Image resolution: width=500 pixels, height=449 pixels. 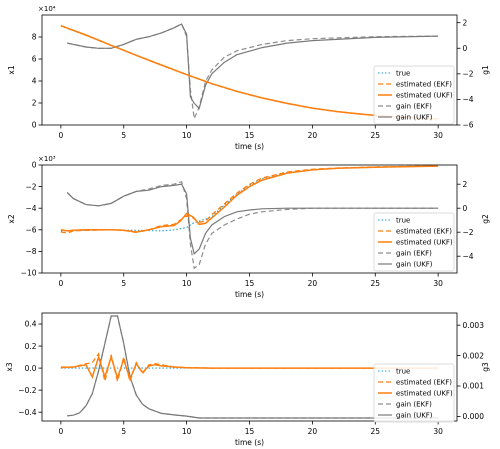 What do you see at coordinates (11, 218) in the screenshot?
I see `y-axis-label: x2` at bounding box center [11, 218].